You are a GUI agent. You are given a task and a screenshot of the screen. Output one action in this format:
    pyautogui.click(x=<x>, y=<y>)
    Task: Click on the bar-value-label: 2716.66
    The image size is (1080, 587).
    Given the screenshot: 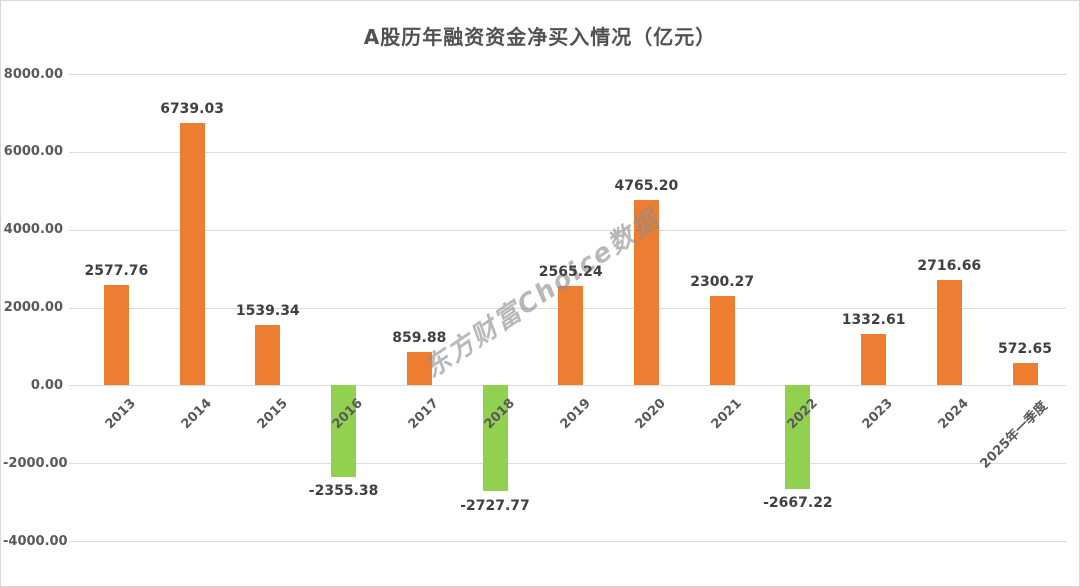 What is the action you would take?
    pyautogui.click(x=949, y=265)
    